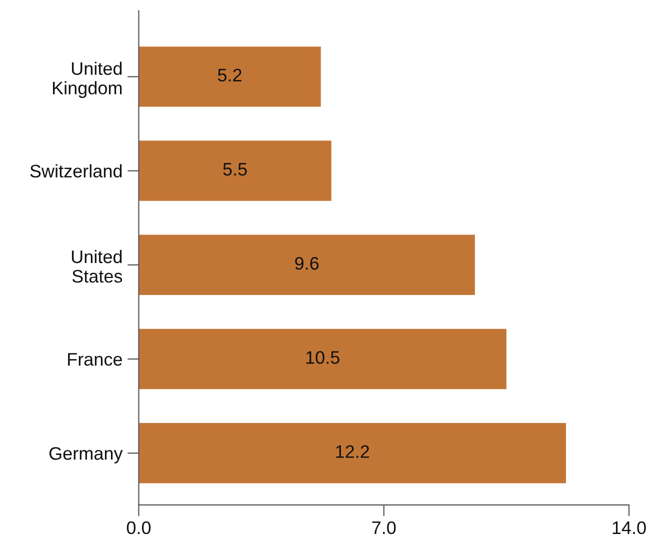 The width and height of the screenshot is (667, 540). Describe the element at coordinates (138, 527) in the screenshot. I see `x-tick-label: 0.0` at that location.